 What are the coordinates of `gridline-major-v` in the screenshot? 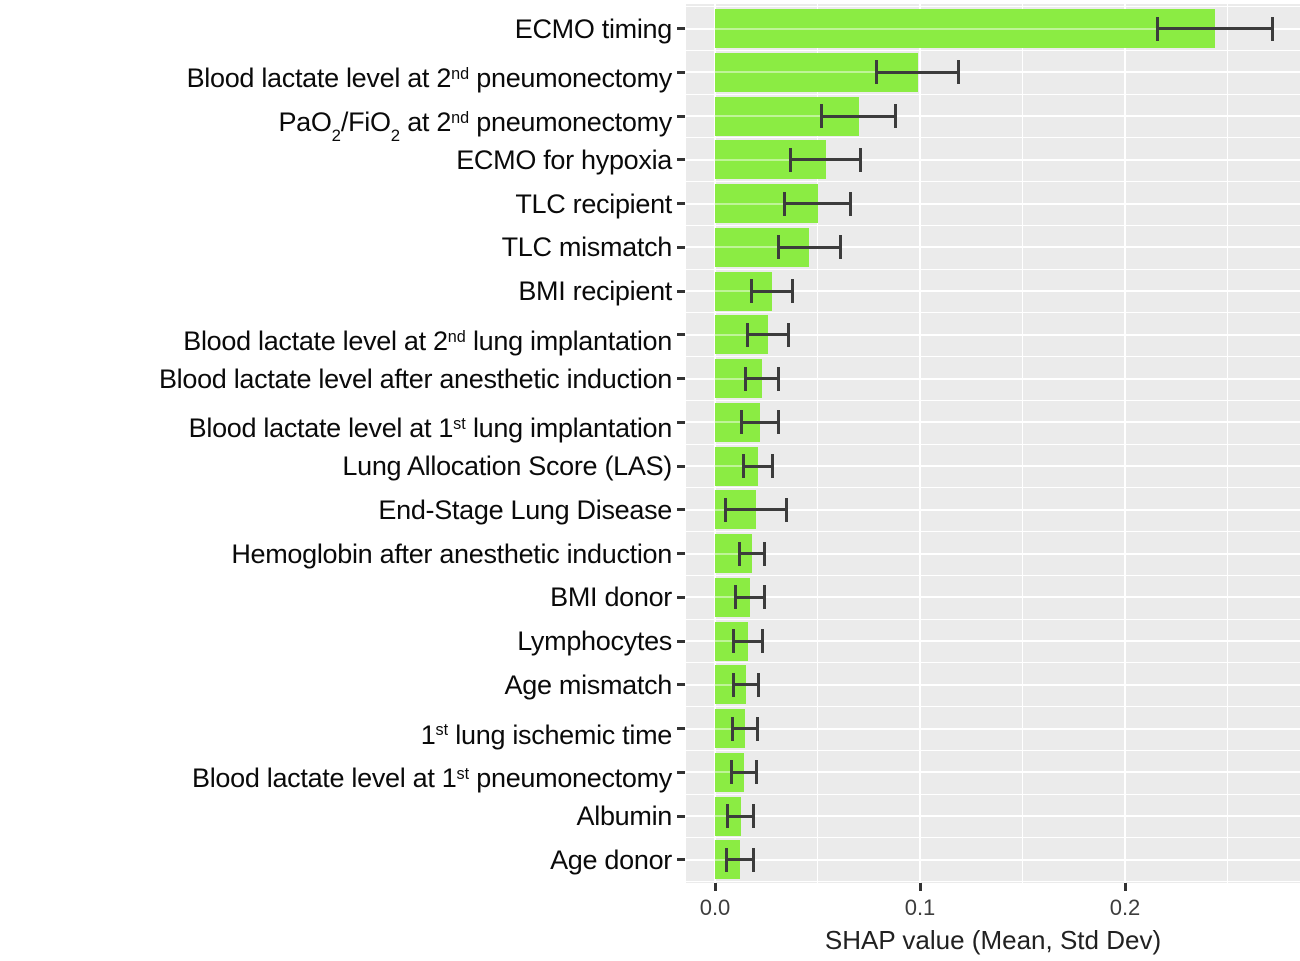 It's located at (715, 443).